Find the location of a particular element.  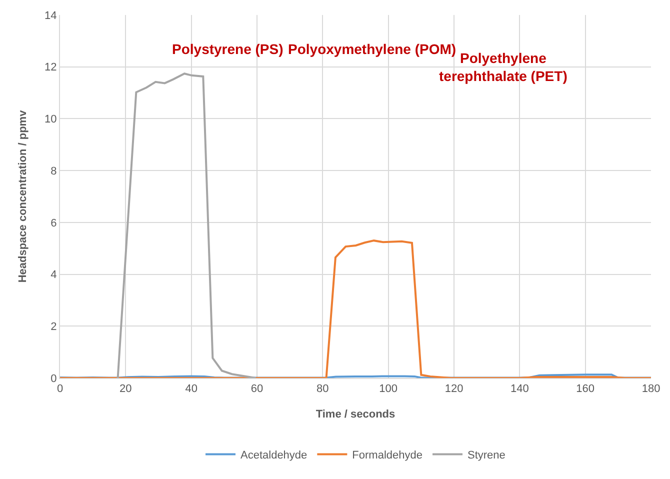

x-tick-label: 160 is located at coordinates (585, 389).